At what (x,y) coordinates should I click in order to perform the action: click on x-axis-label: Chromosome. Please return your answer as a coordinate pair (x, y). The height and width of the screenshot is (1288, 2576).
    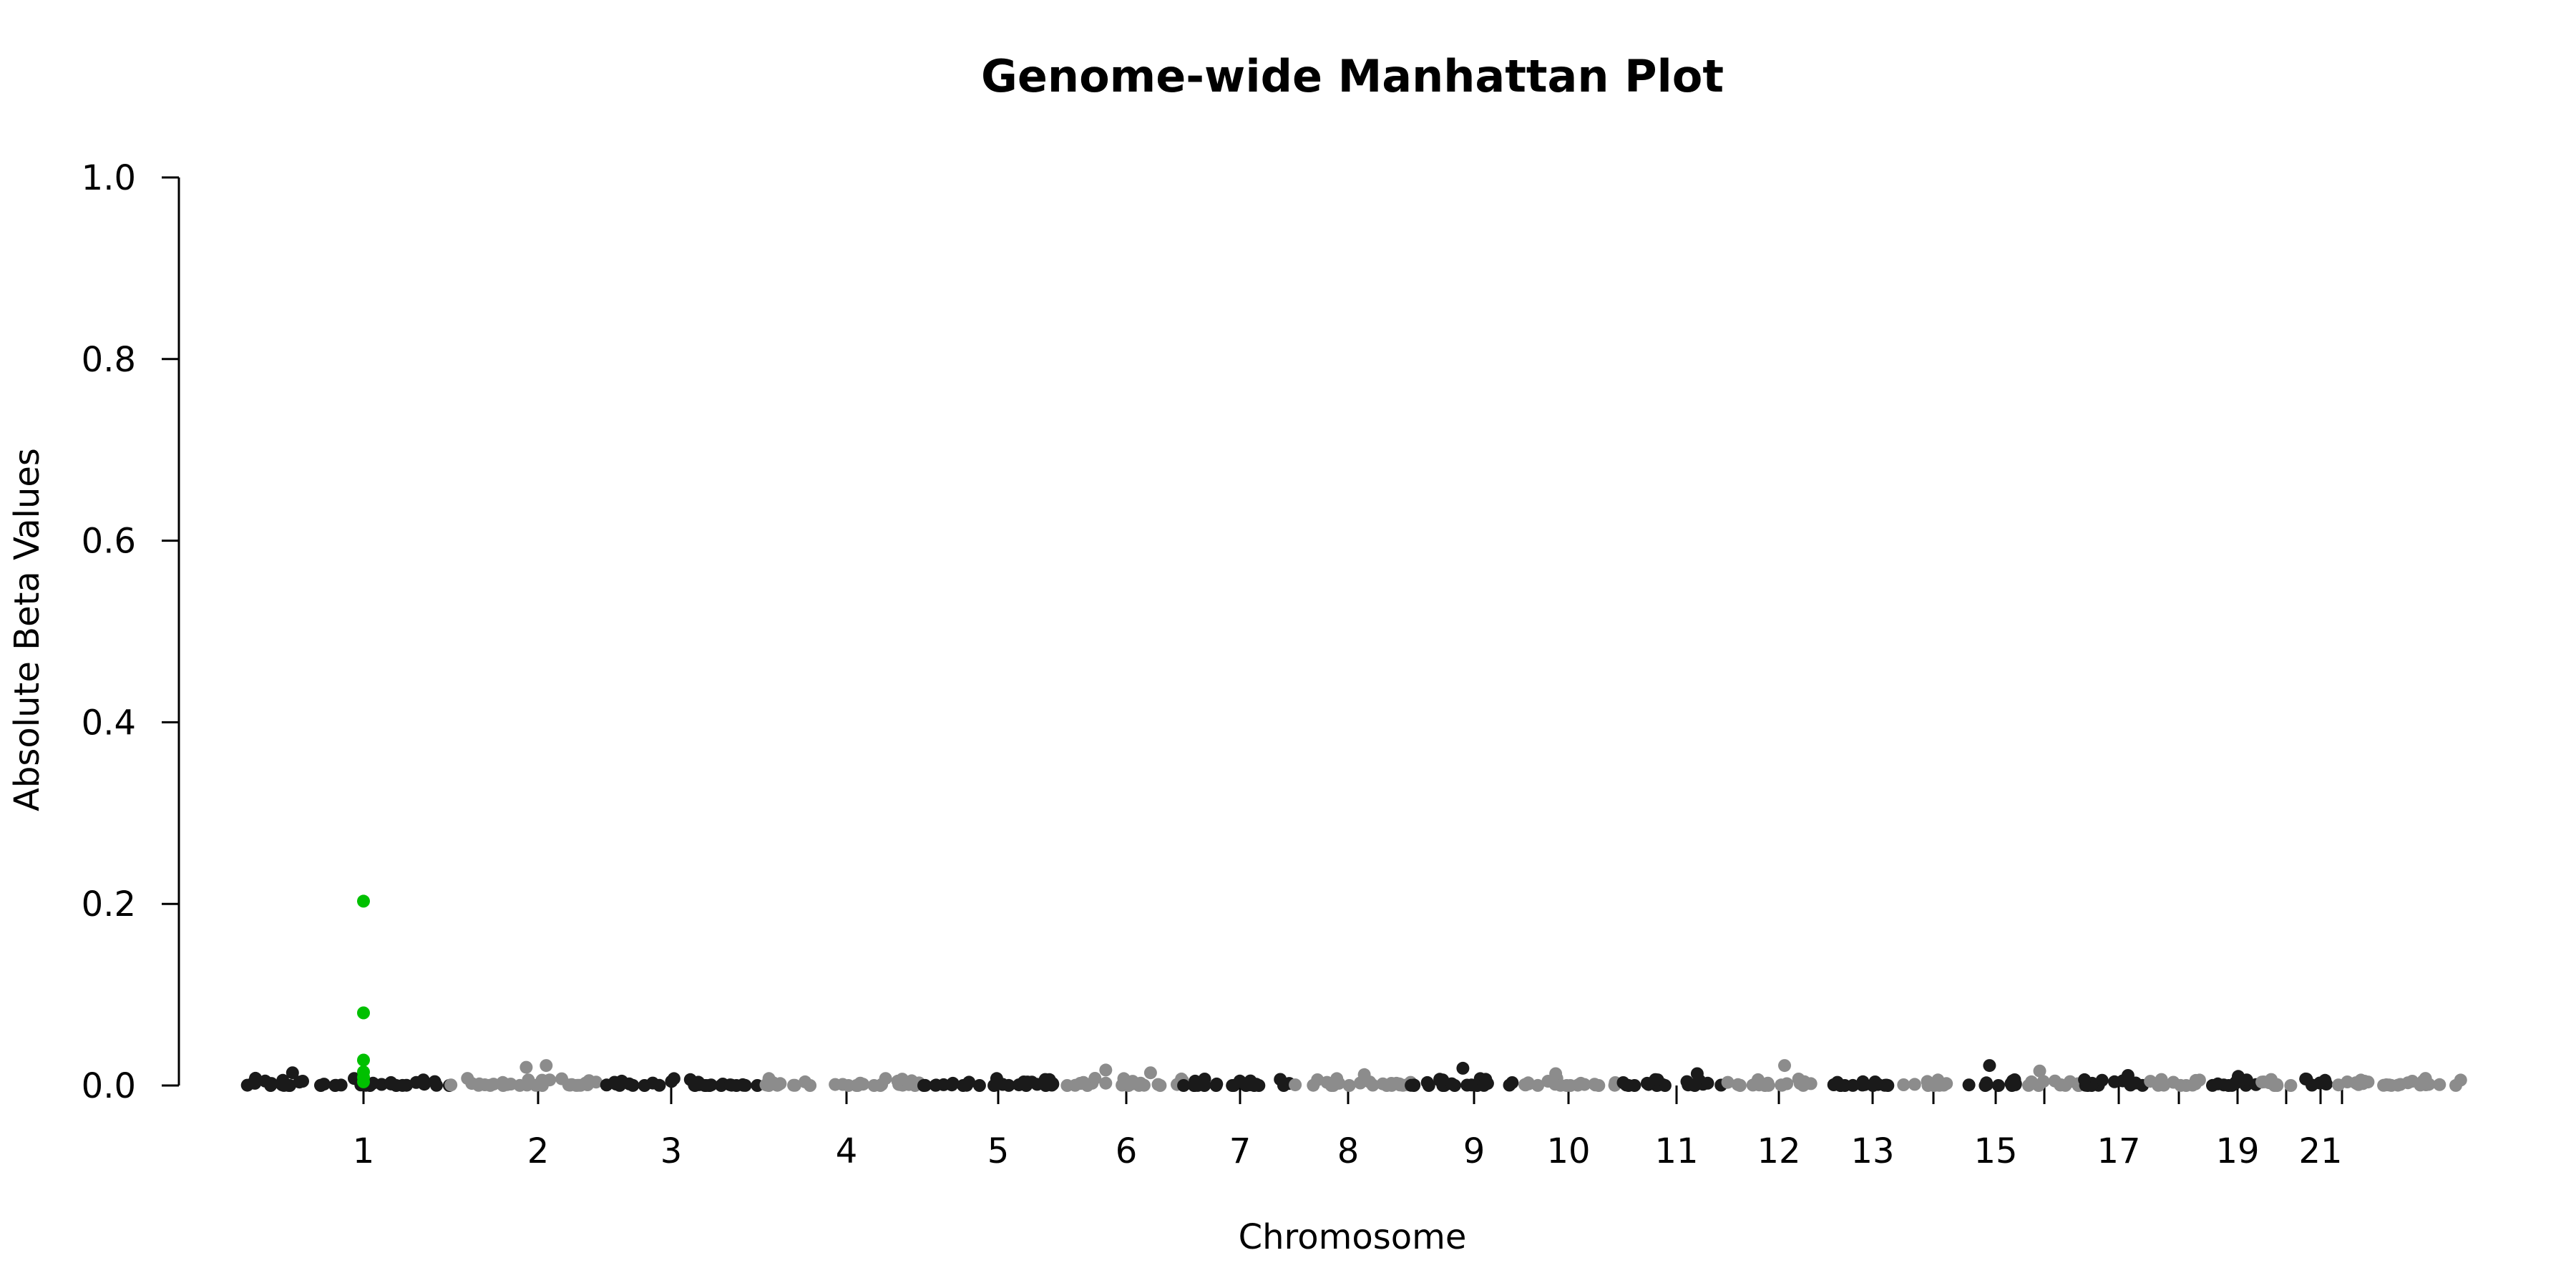
    Looking at the image, I should click on (1353, 1237).